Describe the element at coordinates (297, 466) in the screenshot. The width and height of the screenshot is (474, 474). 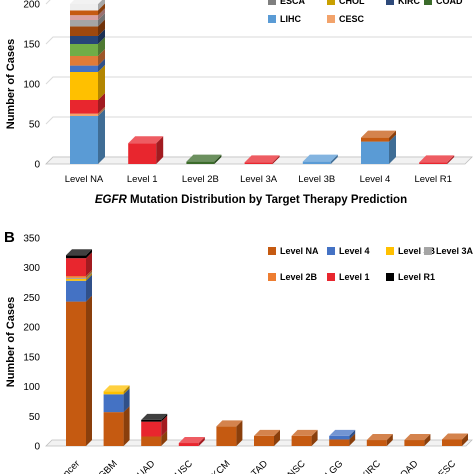
I see `x-tick-label: NSC` at that location.